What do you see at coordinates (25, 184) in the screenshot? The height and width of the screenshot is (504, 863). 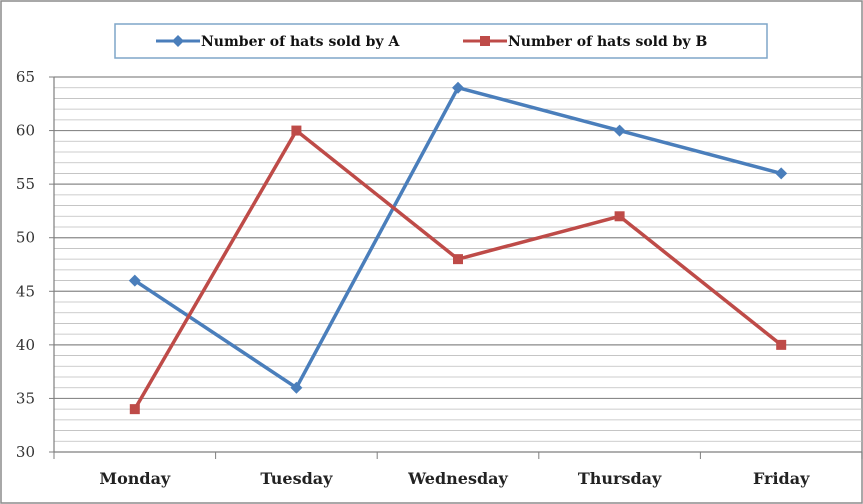 I see `y-tick-label: 55` at bounding box center [25, 184].